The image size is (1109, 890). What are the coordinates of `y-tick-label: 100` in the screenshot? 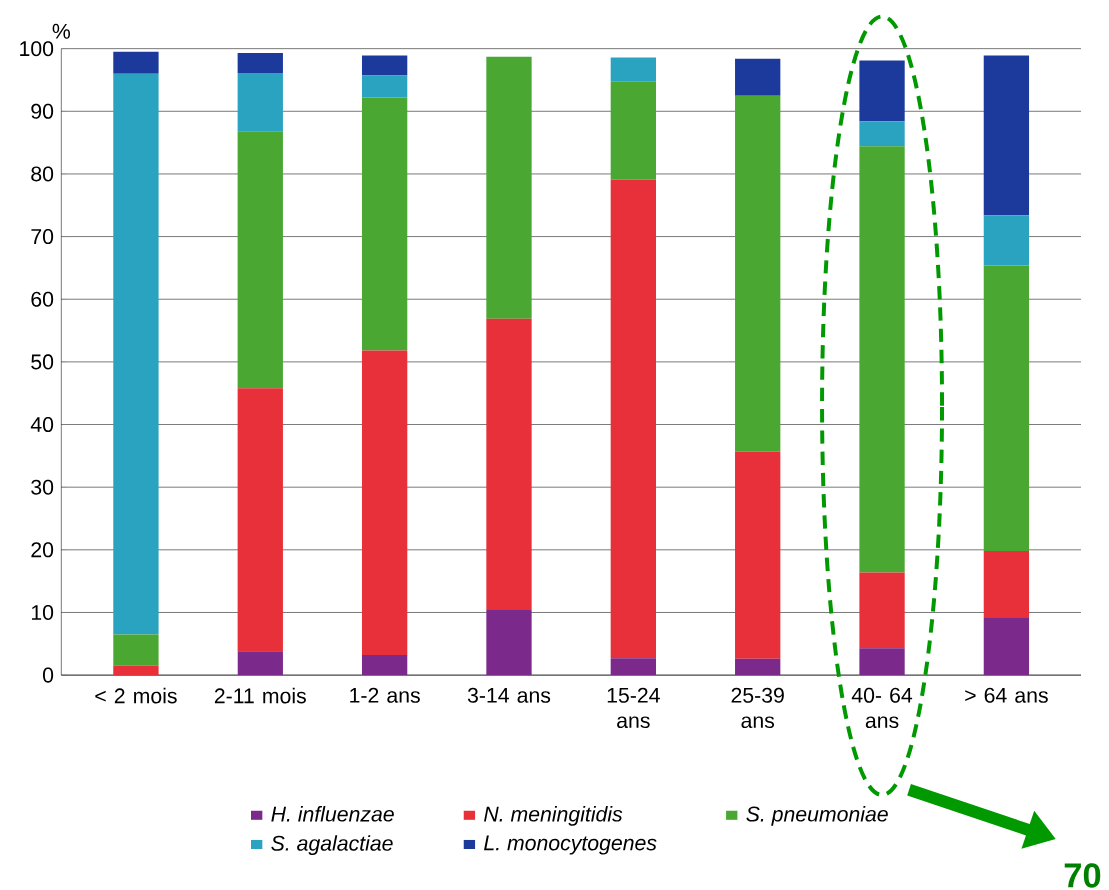 It's located at (37, 49).